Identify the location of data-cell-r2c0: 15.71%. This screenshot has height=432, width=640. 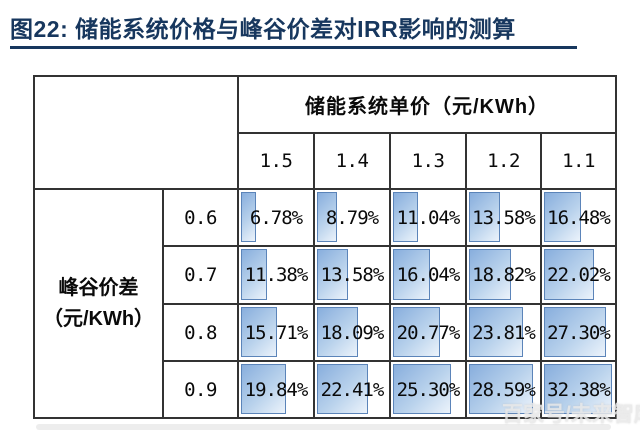
(276, 332).